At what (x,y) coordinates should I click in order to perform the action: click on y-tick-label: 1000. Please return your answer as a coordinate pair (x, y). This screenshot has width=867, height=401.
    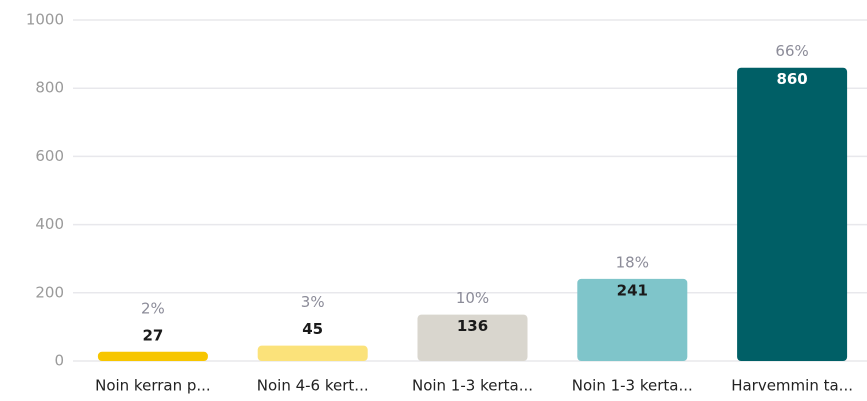
    Looking at the image, I should click on (45, 20).